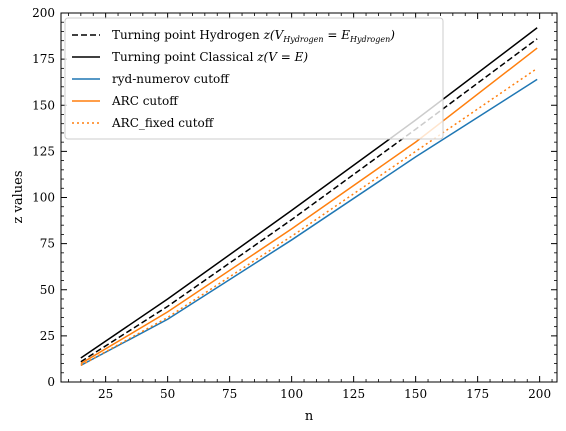 This screenshot has height=431, width=566. What do you see at coordinates (43, 59) in the screenshot?
I see `y-tick-label: 175` at bounding box center [43, 59].